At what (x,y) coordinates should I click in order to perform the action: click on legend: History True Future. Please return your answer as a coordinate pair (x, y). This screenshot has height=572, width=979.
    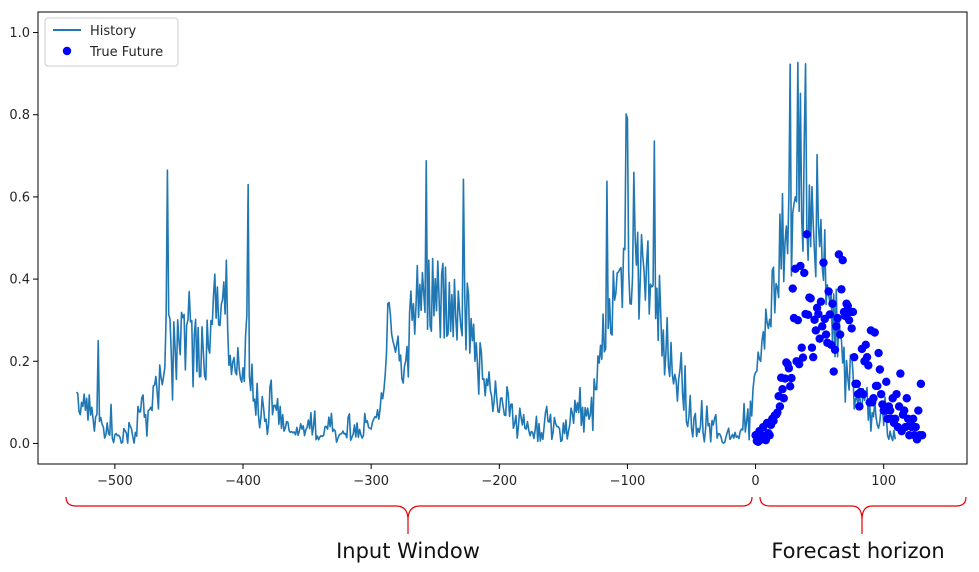
    Looking at the image, I should click on (111, 42).